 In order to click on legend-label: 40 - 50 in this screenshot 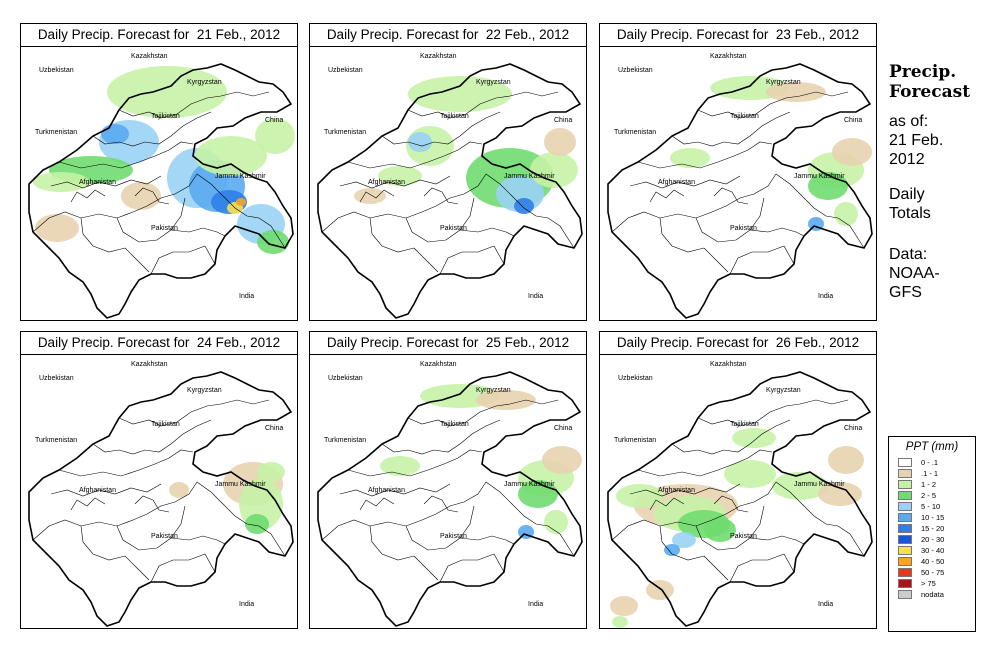, I will do `click(933, 561)`.